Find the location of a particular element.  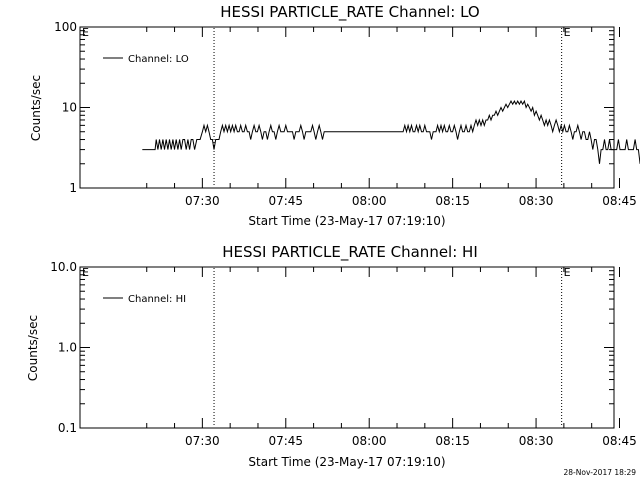

panel2-xtick-label: 07:30 is located at coordinates (202, 441).